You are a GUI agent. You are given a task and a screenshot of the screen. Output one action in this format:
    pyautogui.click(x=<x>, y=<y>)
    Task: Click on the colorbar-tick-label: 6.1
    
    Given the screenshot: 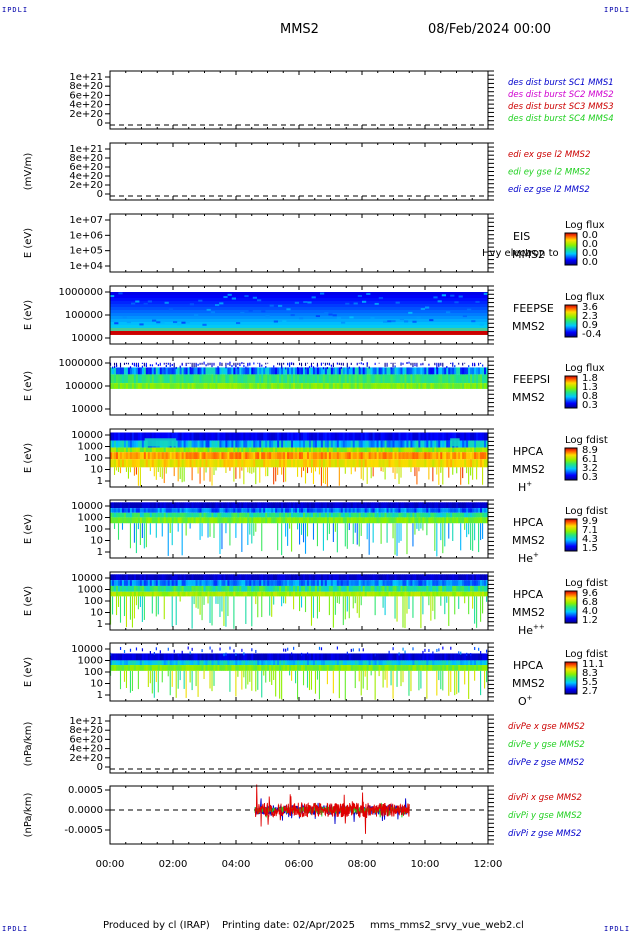 What is the action you would take?
    pyautogui.click(x=590, y=459)
    